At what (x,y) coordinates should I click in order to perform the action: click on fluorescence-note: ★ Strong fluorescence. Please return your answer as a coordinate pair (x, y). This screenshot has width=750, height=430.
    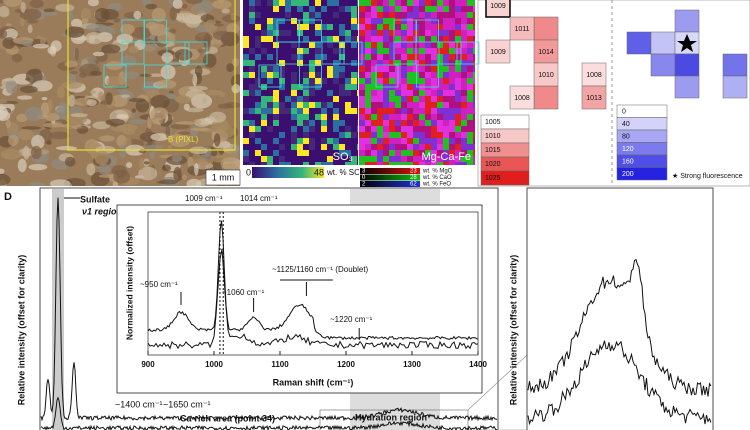
    Looking at the image, I should click on (707, 176).